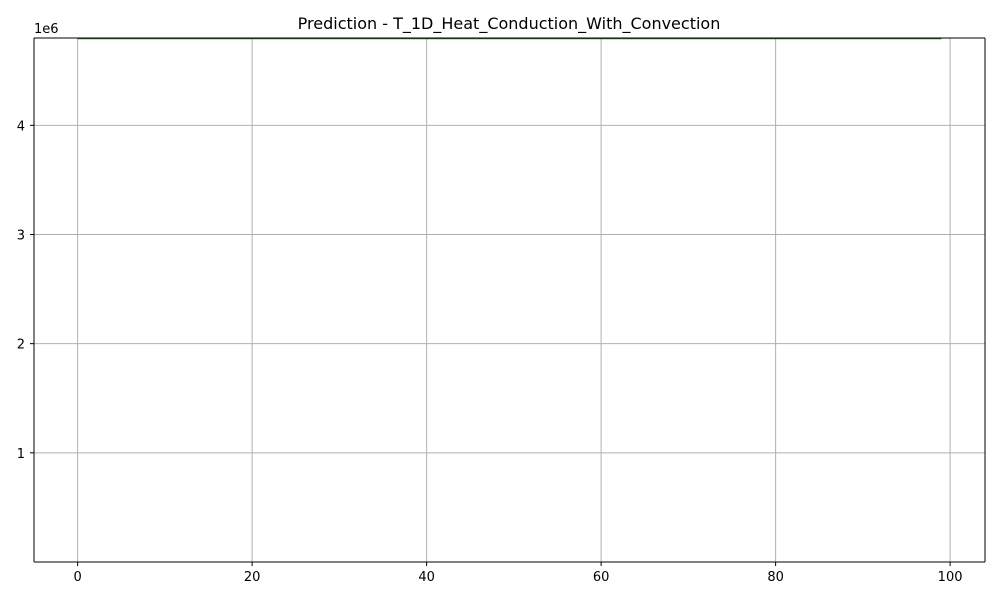 This screenshot has width=1000, height=600. I want to click on y-tick-label: 1, so click(21, 454).